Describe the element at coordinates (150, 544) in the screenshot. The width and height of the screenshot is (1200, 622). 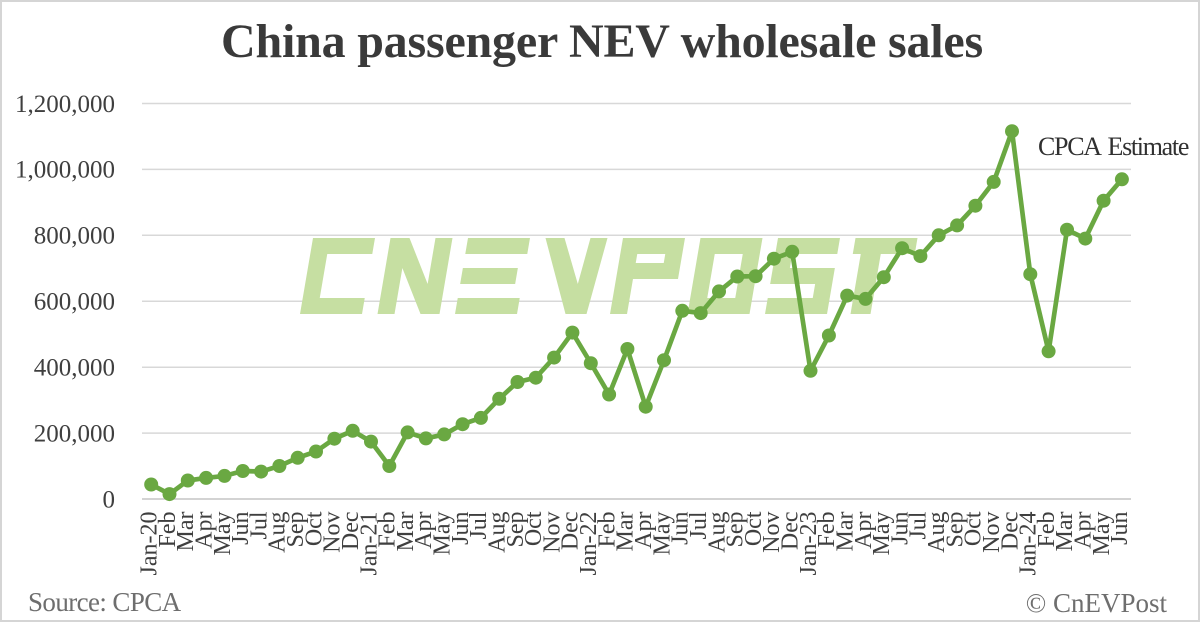
I see `svg-text: Jan-20` at that location.